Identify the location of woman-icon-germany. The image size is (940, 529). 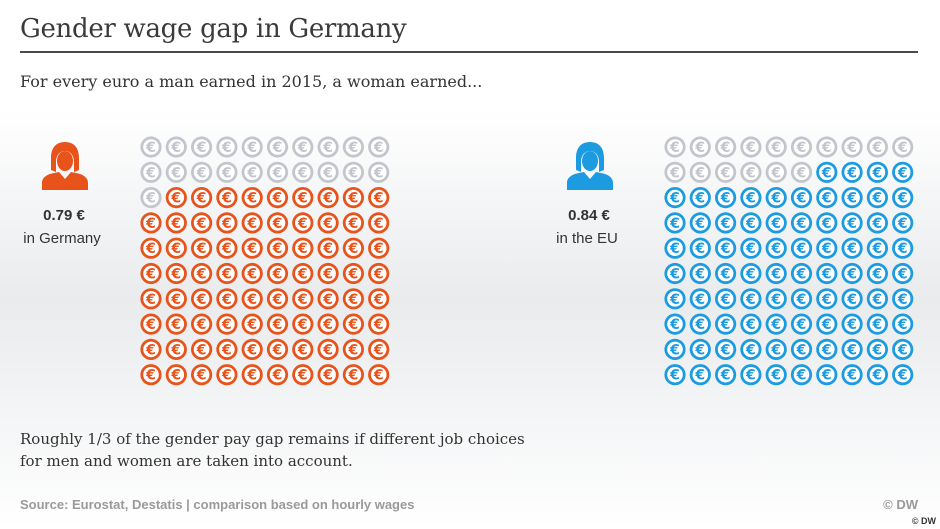
(65, 166).